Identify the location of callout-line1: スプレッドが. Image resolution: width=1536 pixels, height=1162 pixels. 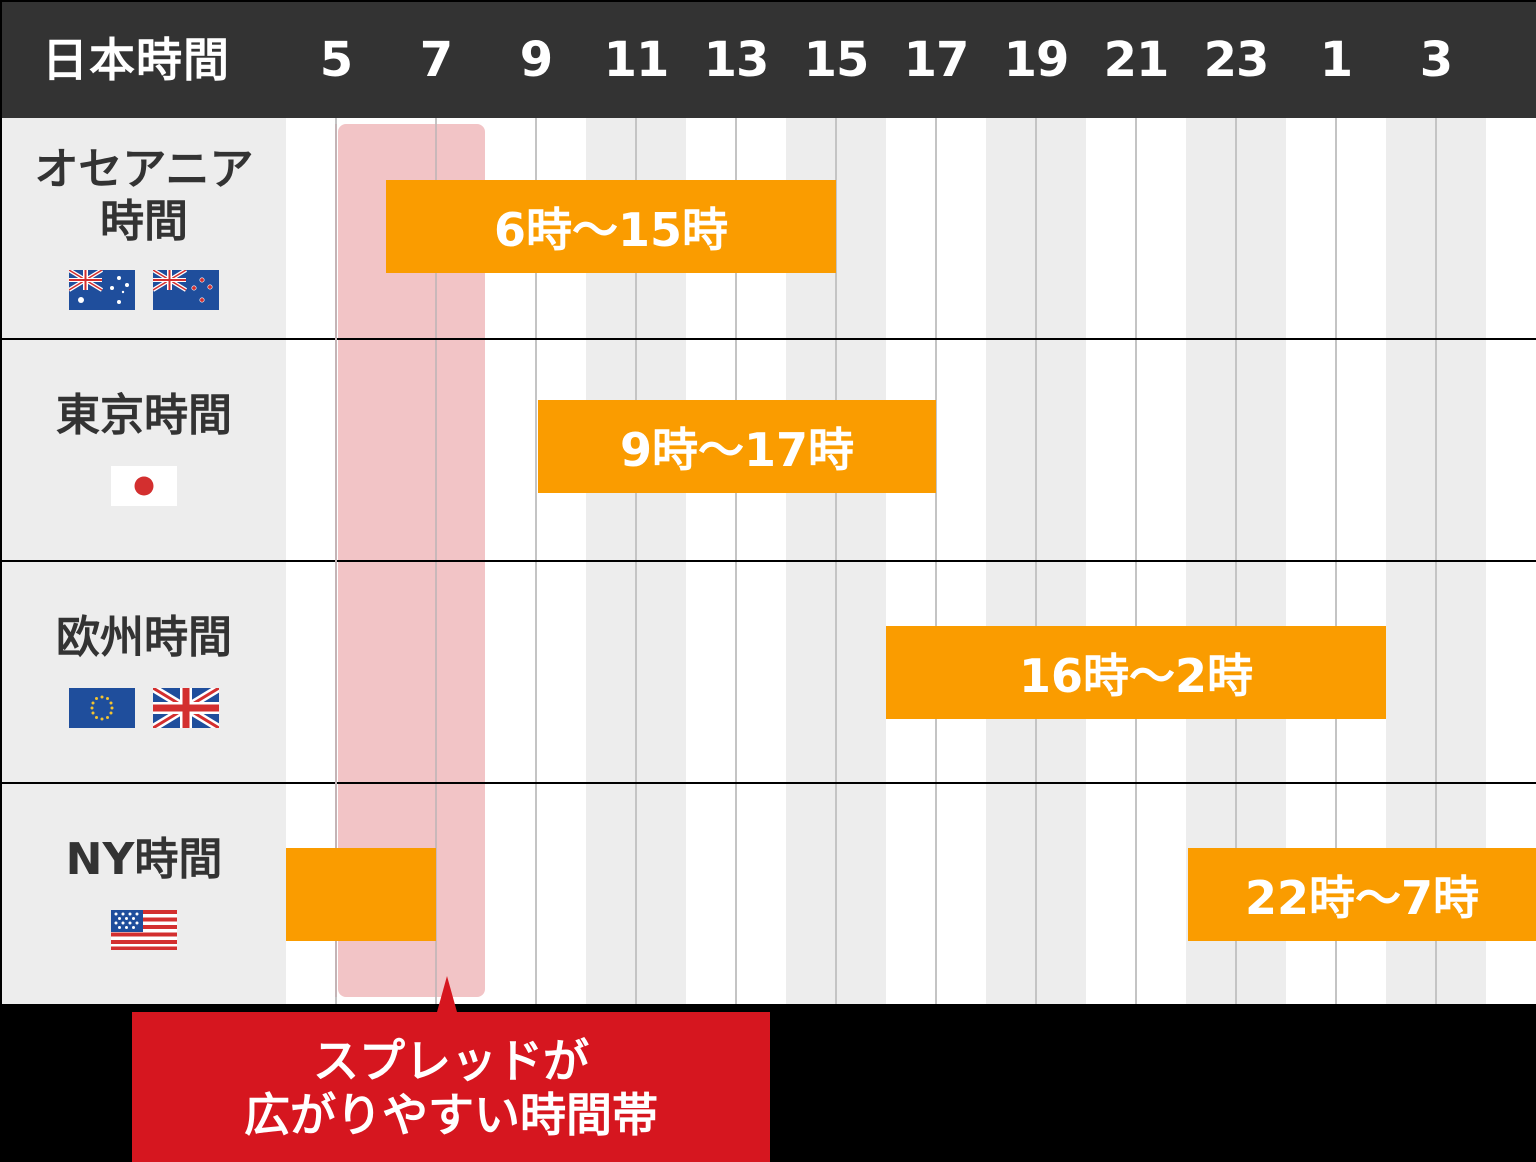
(451, 1061).